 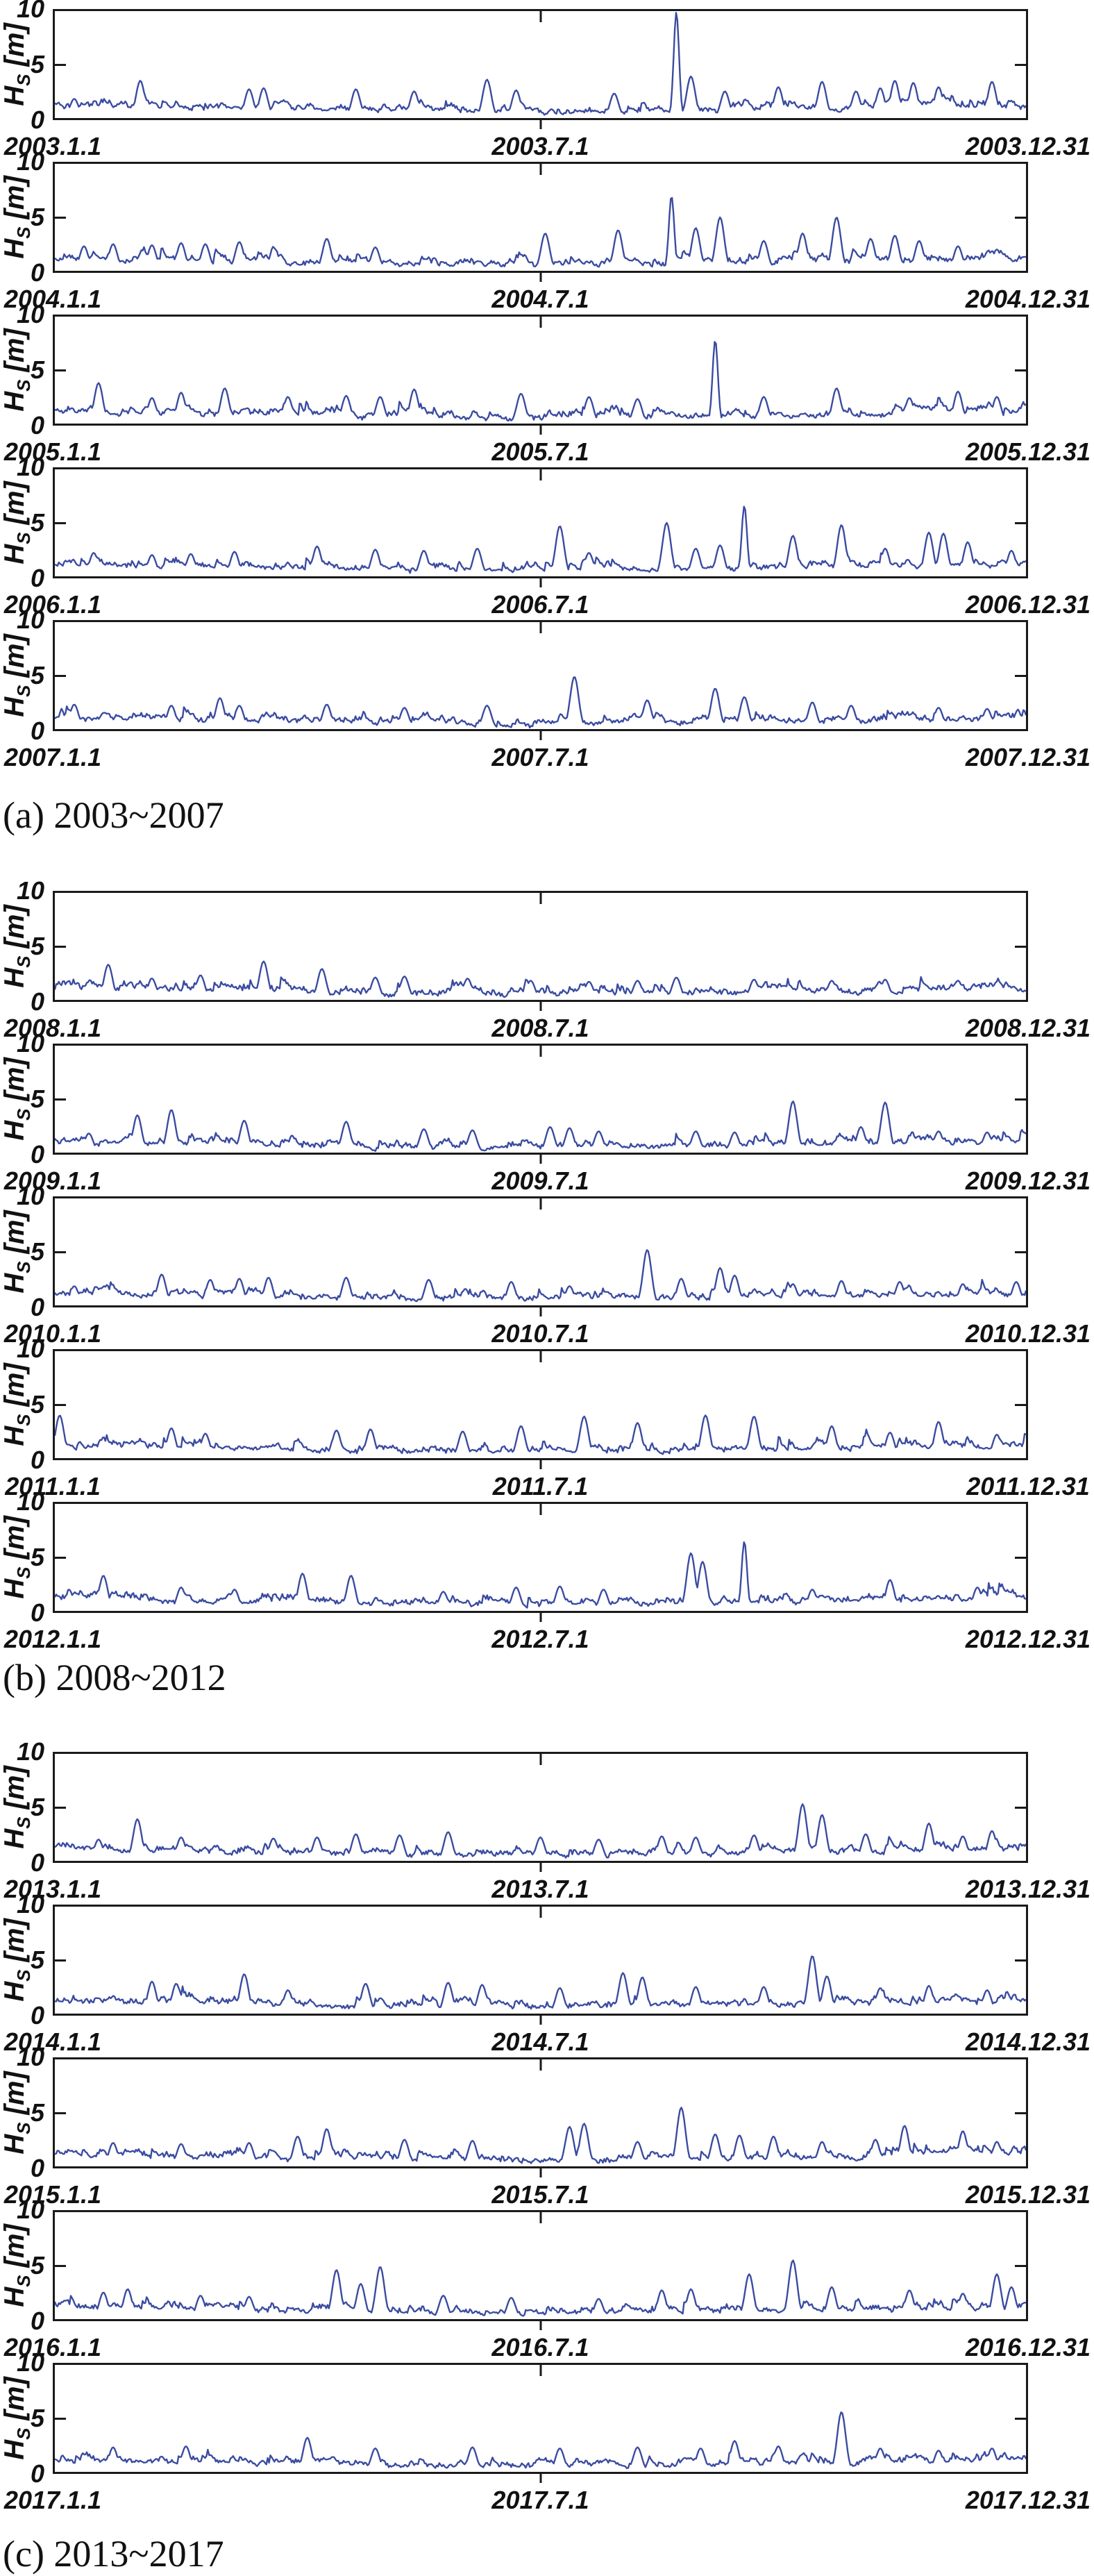 What do you see at coordinates (53, 146) in the screenshot?
I see `x-tick-label: 2003.1.1` at bounding box center [53, 146].